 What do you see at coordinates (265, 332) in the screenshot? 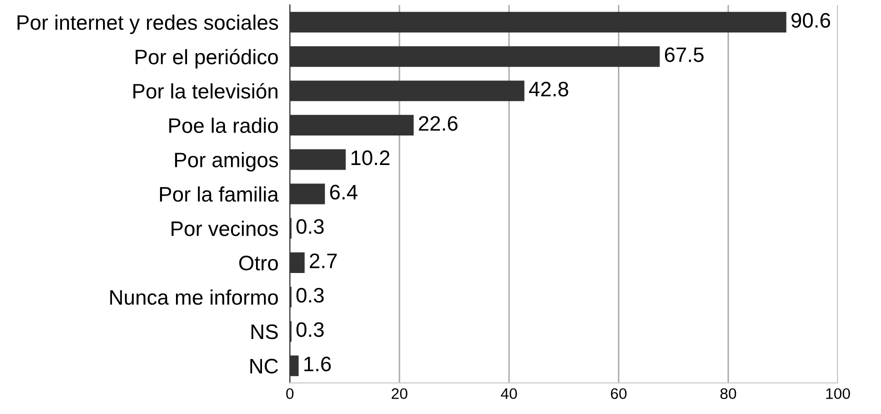
I see `y-tick-label: NS` at bounding box center [265, 332].